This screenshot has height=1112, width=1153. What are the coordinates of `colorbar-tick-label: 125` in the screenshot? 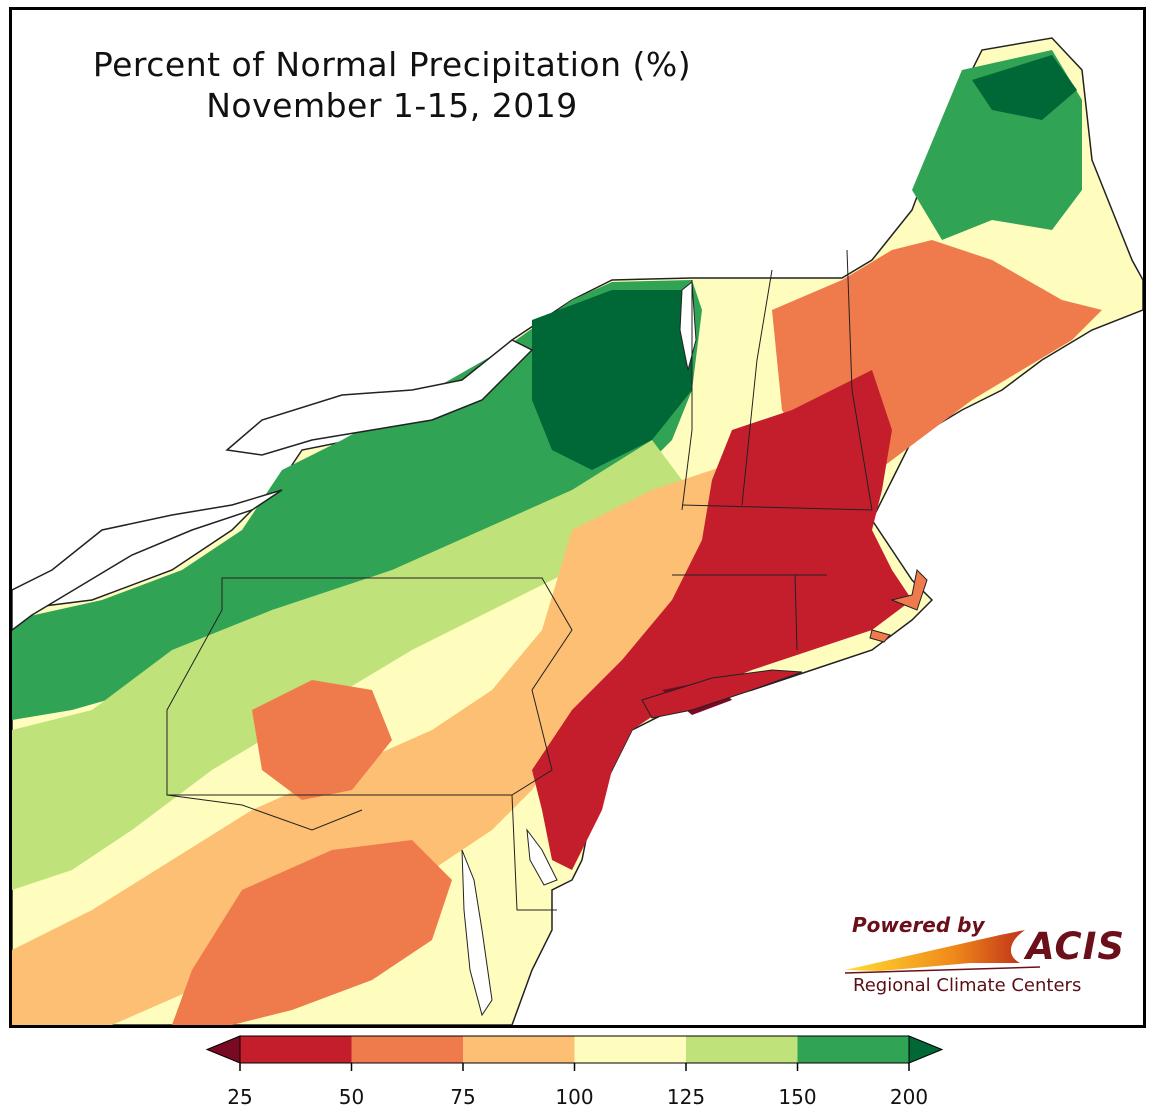 It's located at (686, 1097).